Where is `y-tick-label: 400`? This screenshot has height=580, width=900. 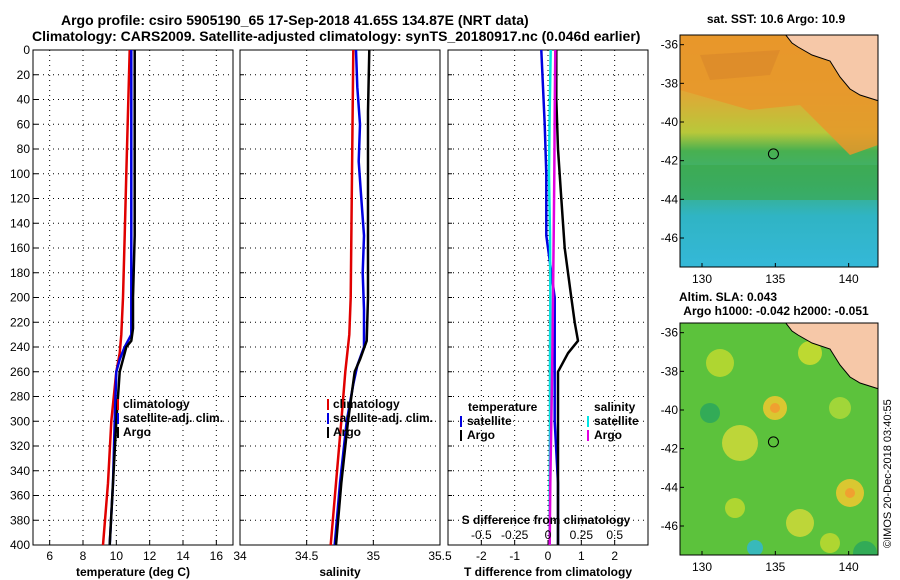
y-tick-label: 400 is located at coordinates (20, 545).